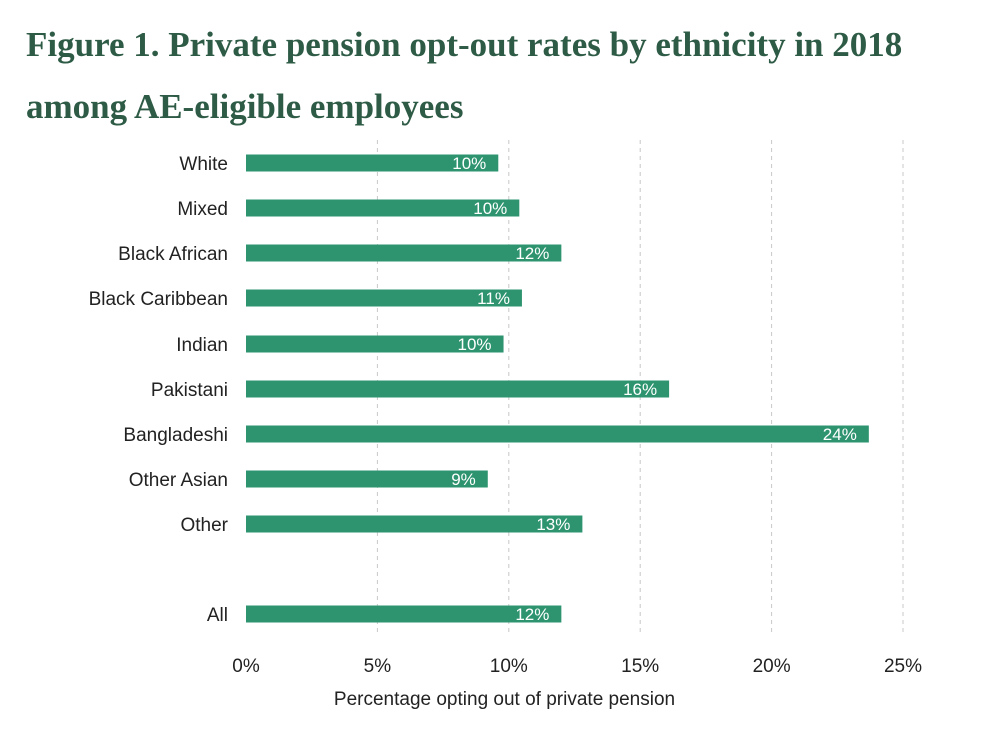 This screenshot has height=730, width=1000. What do you see at coordinates (175, 435) in the screenshot?
I see `category-label: Bangladeshi` at bounding box center [175, 435].